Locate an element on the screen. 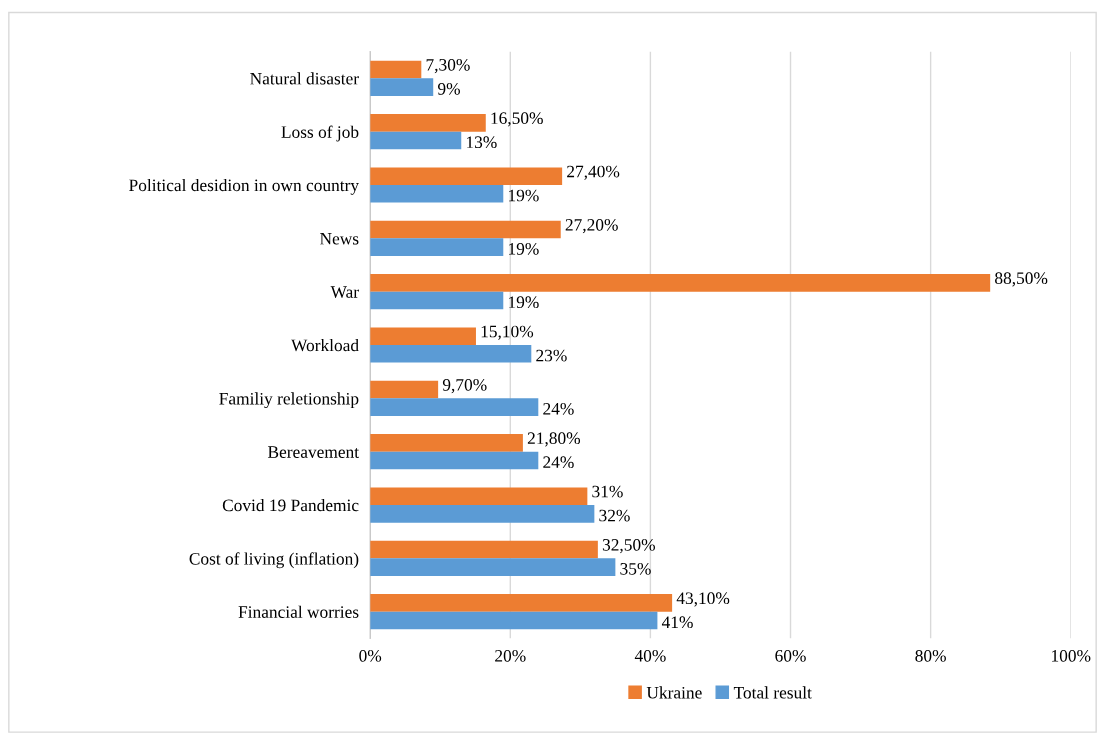  y-tick-label: War is located at coordinates (344, 292).